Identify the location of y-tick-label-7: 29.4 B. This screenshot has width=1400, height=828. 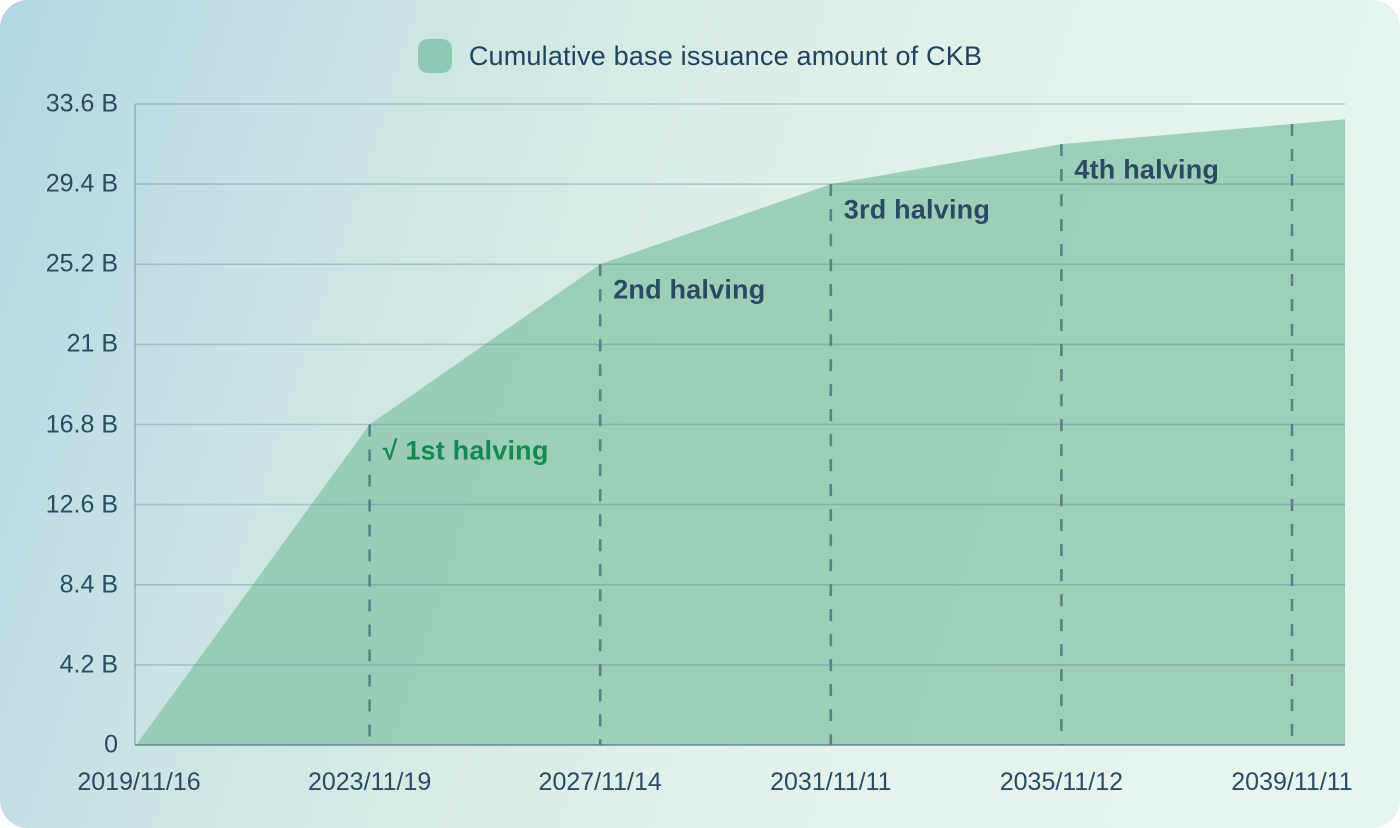
(81, 183).